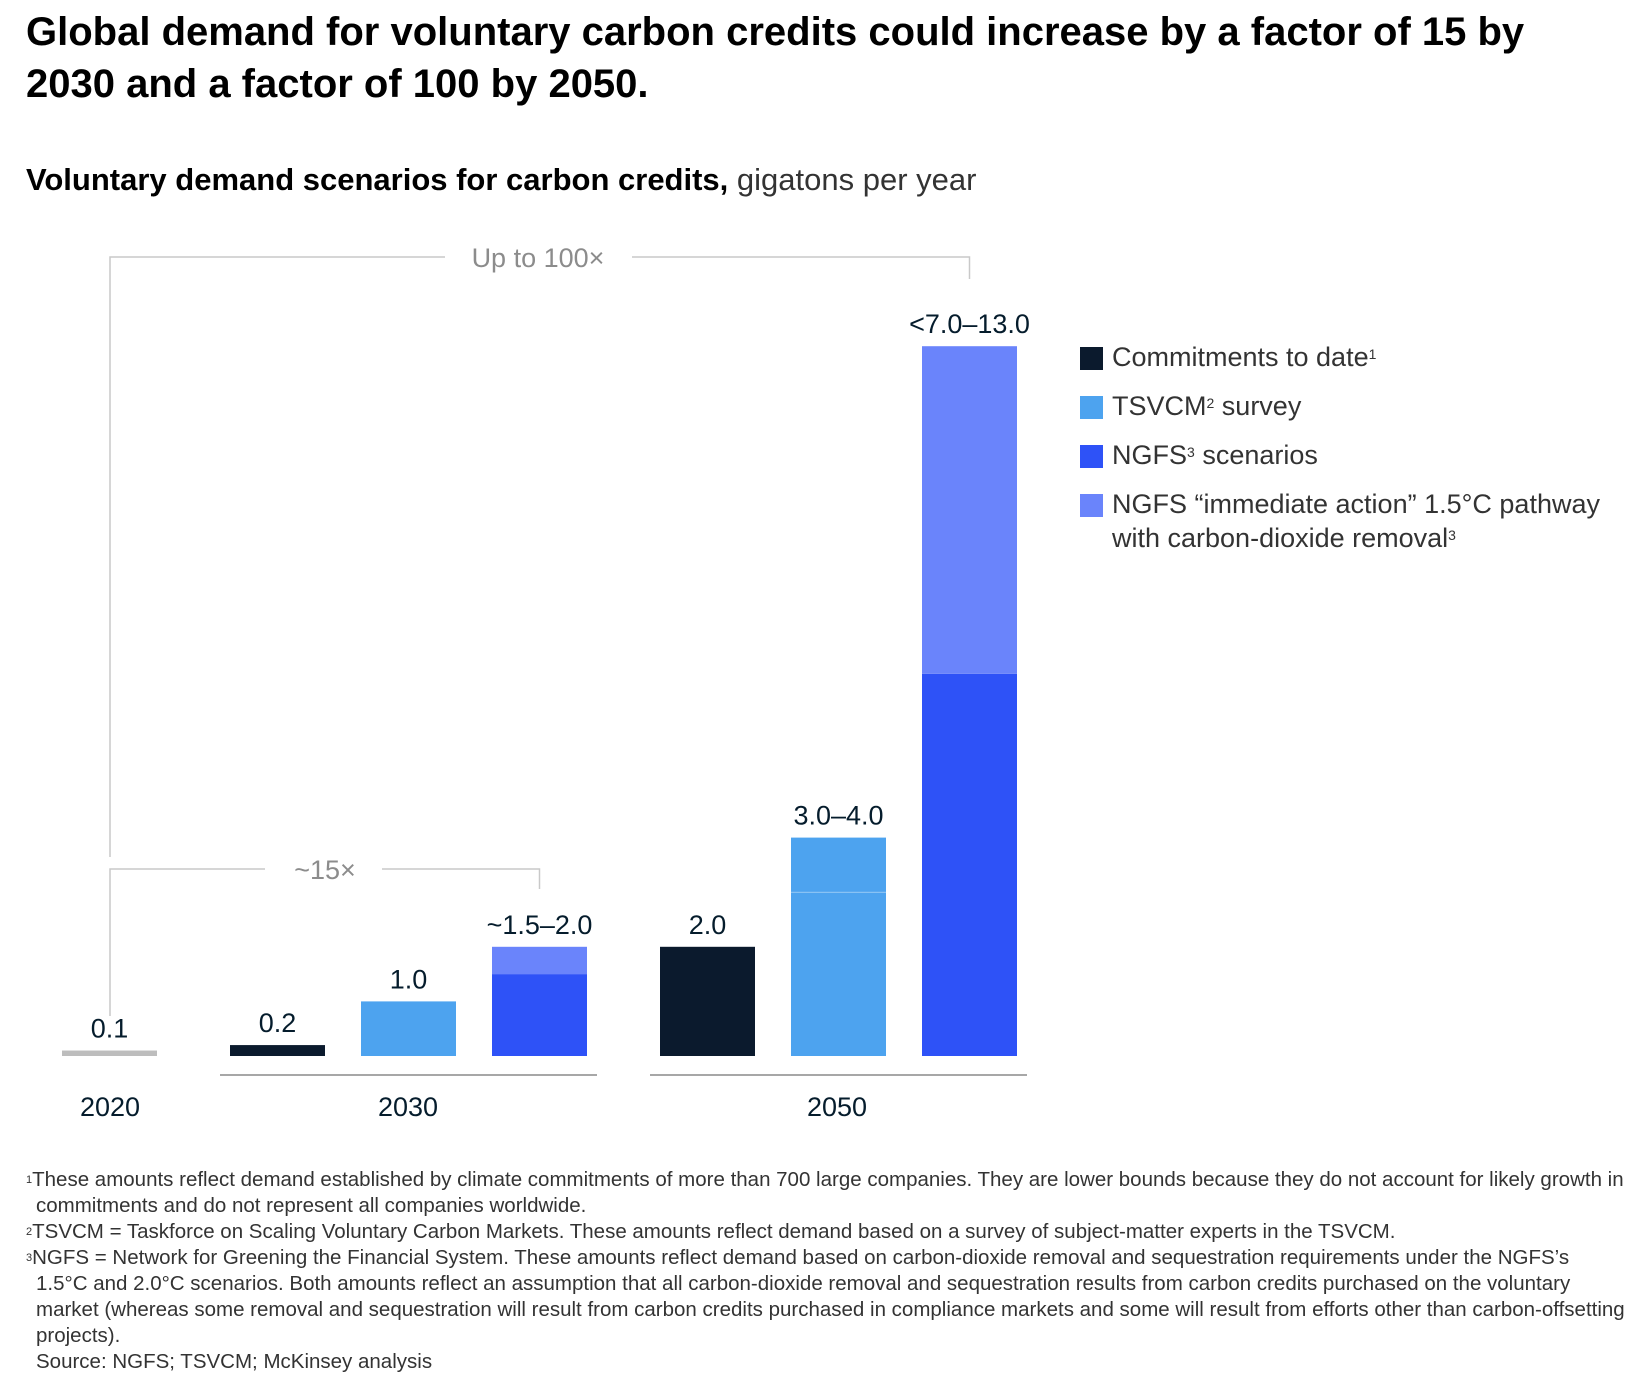 Image resolution: width=1644 pixels, height=1378 pixels. Describe the element at coordinates (187, 942) in the screenshot. I see `bracket-15x-left` at that location.